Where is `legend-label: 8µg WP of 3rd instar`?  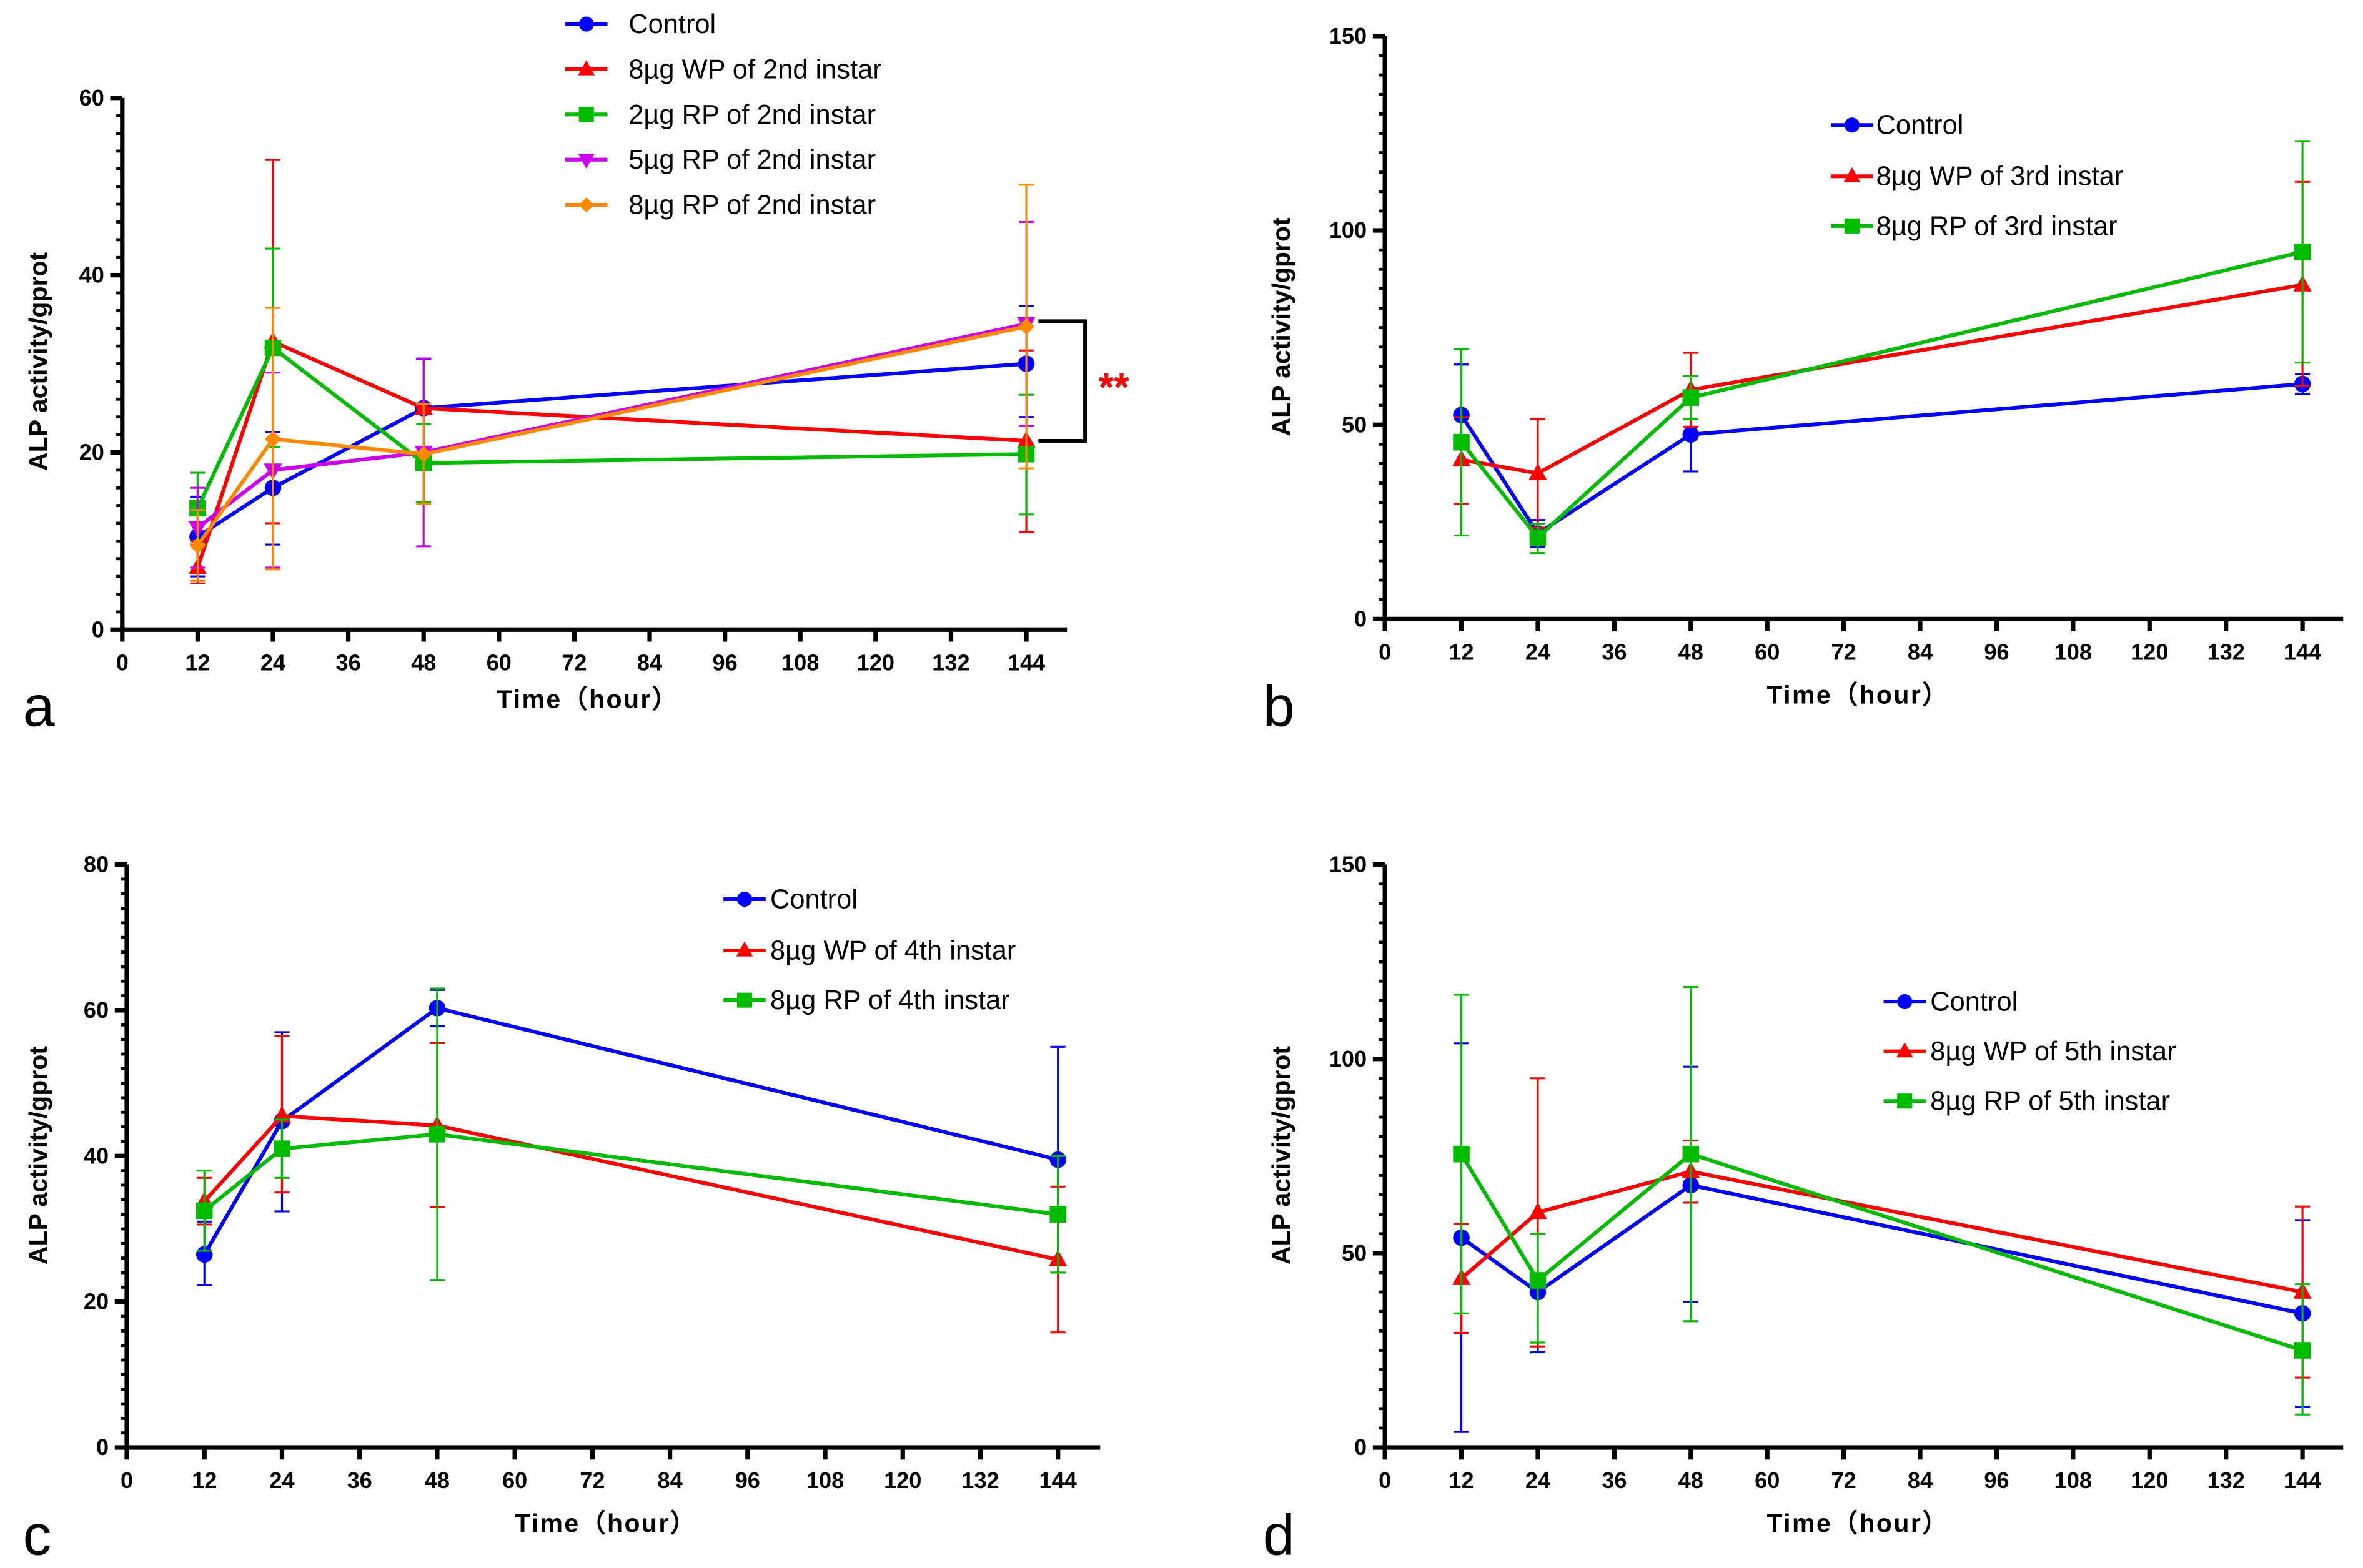
legend-label: 8µg WP of 3rd instar is located at coordinates (2000, 177).